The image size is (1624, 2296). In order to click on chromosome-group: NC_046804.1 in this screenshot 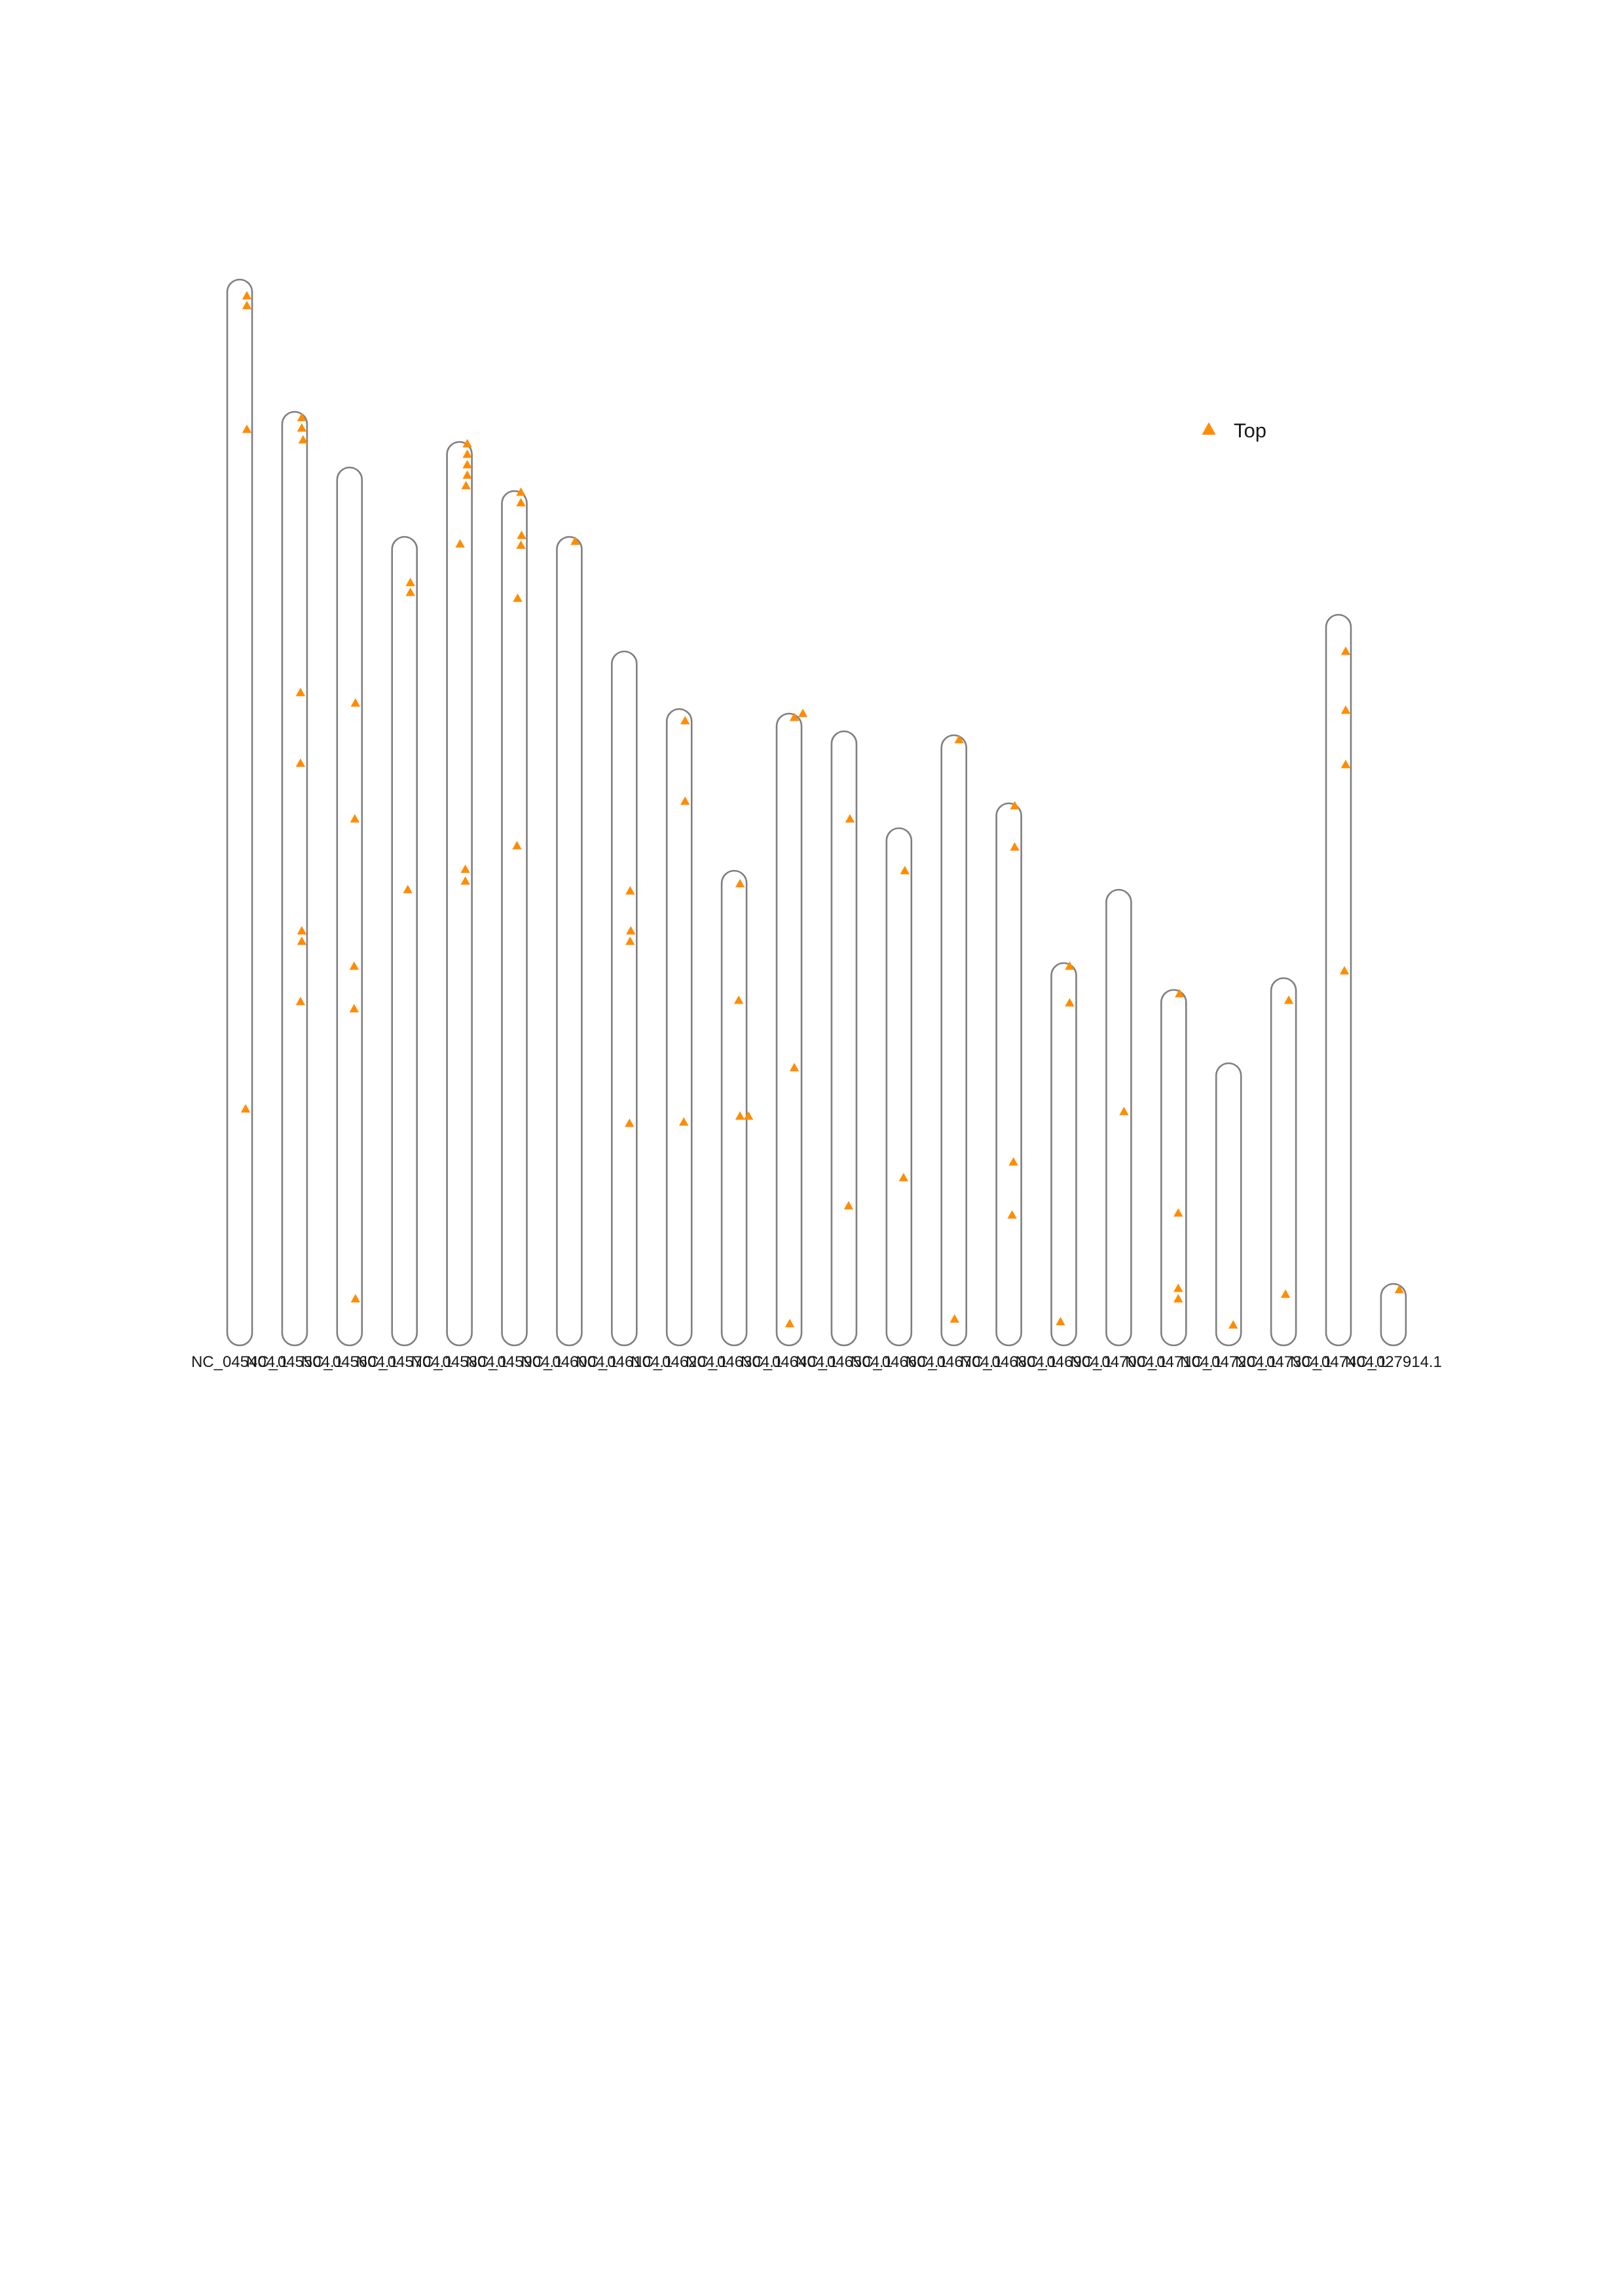, I will do `click(1009, 1086)`.